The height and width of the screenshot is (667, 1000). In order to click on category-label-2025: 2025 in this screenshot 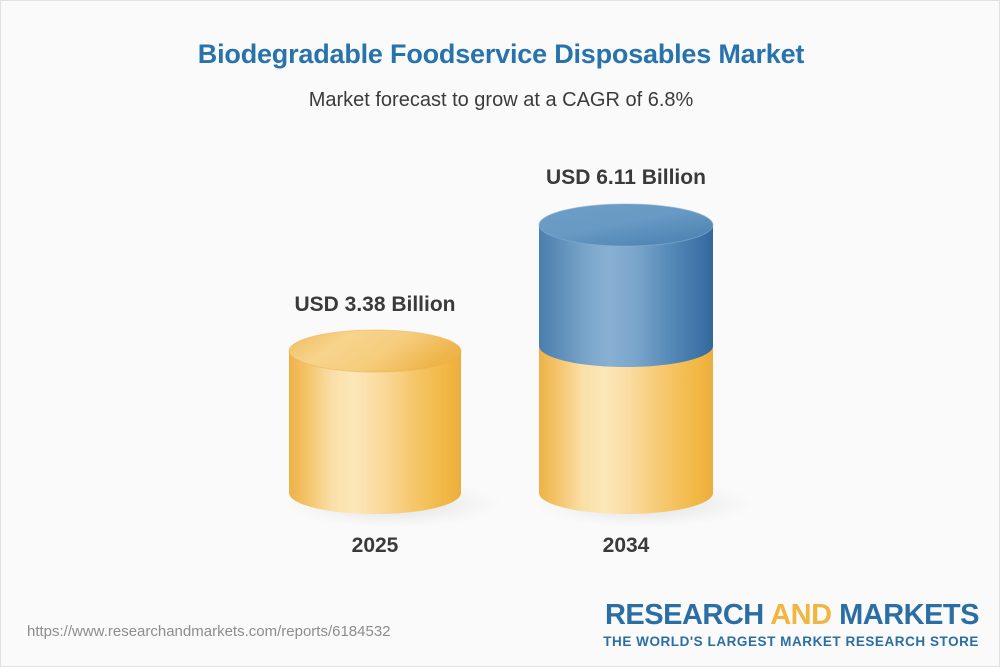, I will do `click(375, 545)`.